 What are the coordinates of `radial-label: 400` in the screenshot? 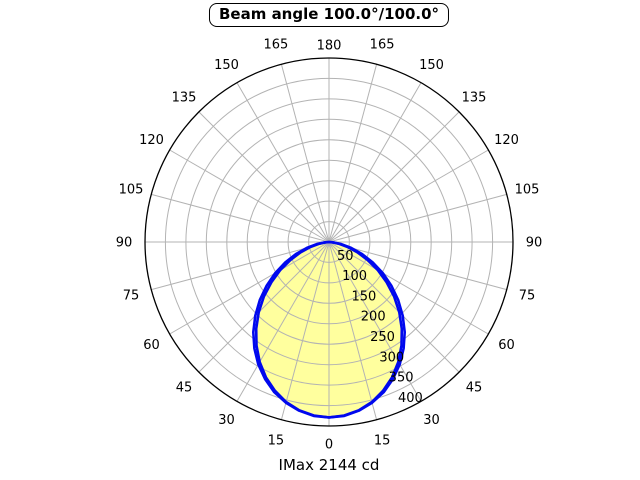 It's located at (410, 398).